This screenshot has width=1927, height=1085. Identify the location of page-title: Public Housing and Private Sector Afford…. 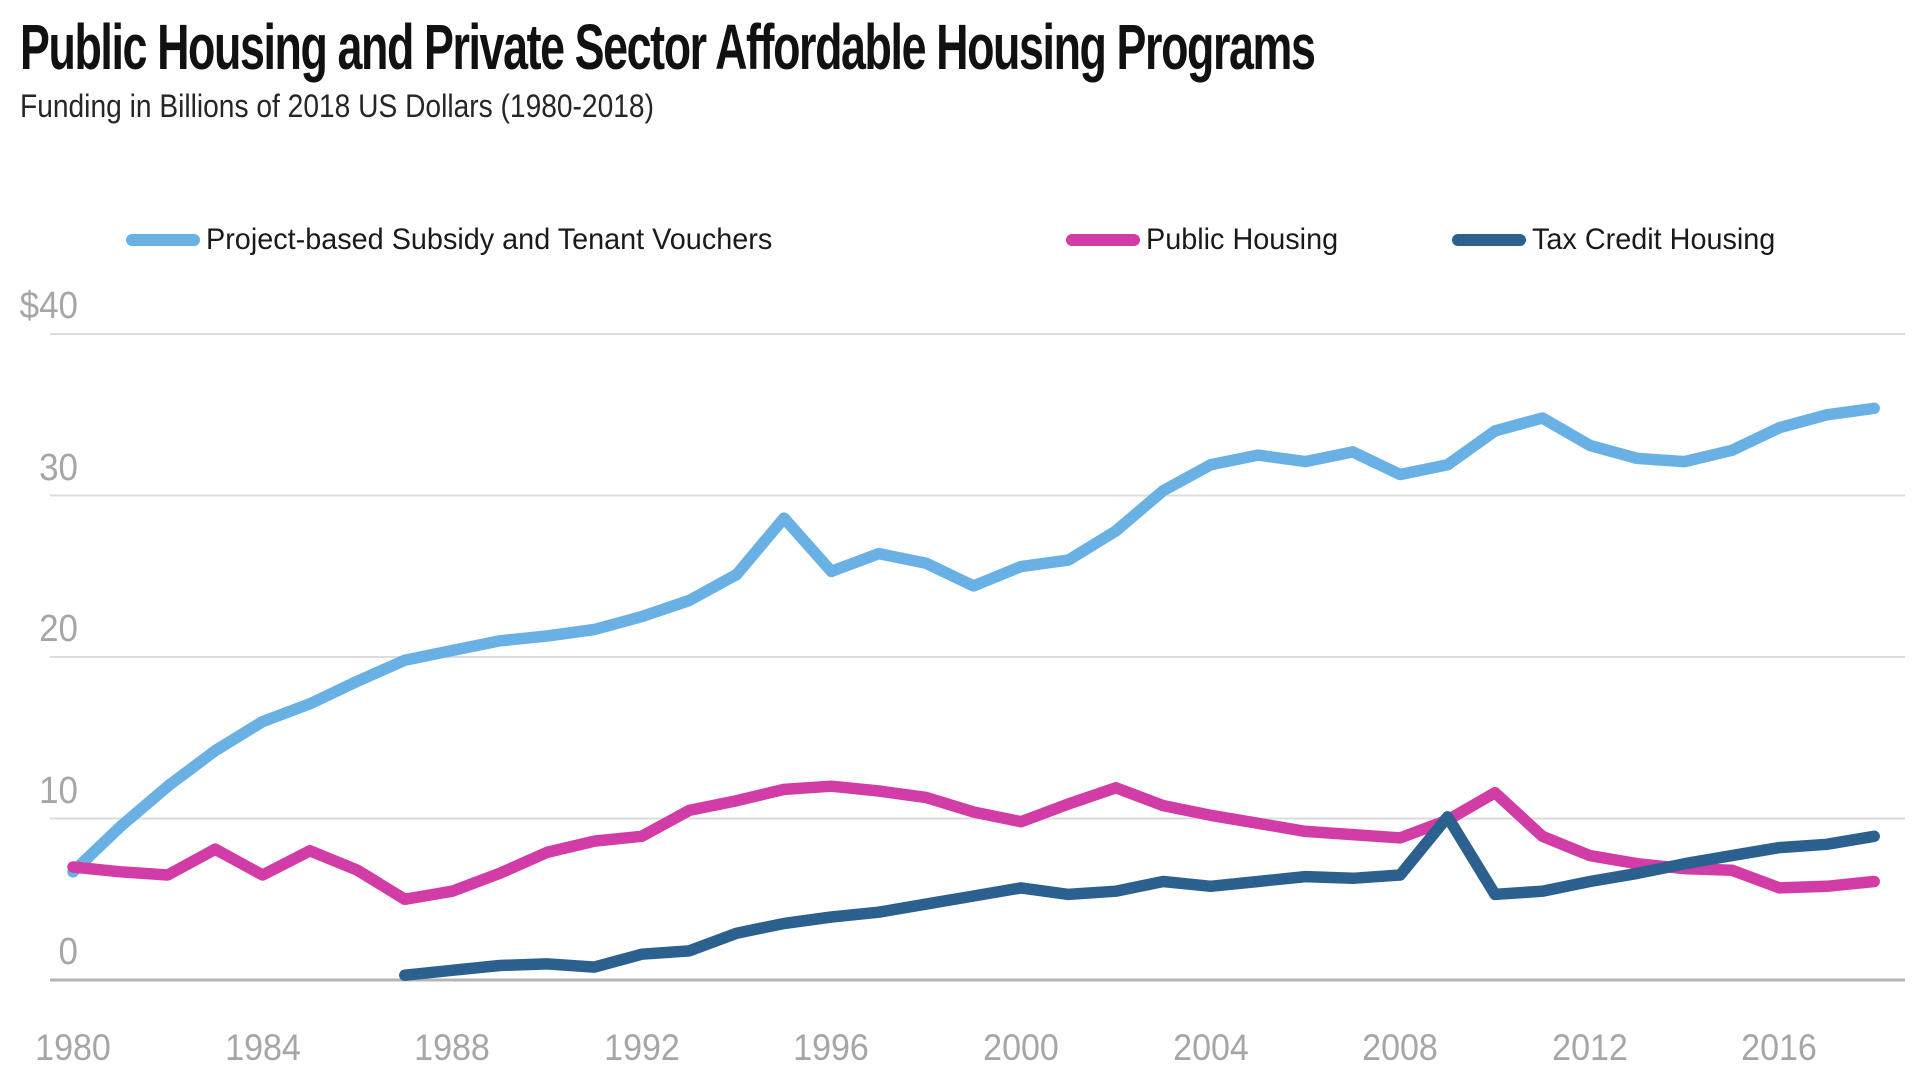
(668, 47).